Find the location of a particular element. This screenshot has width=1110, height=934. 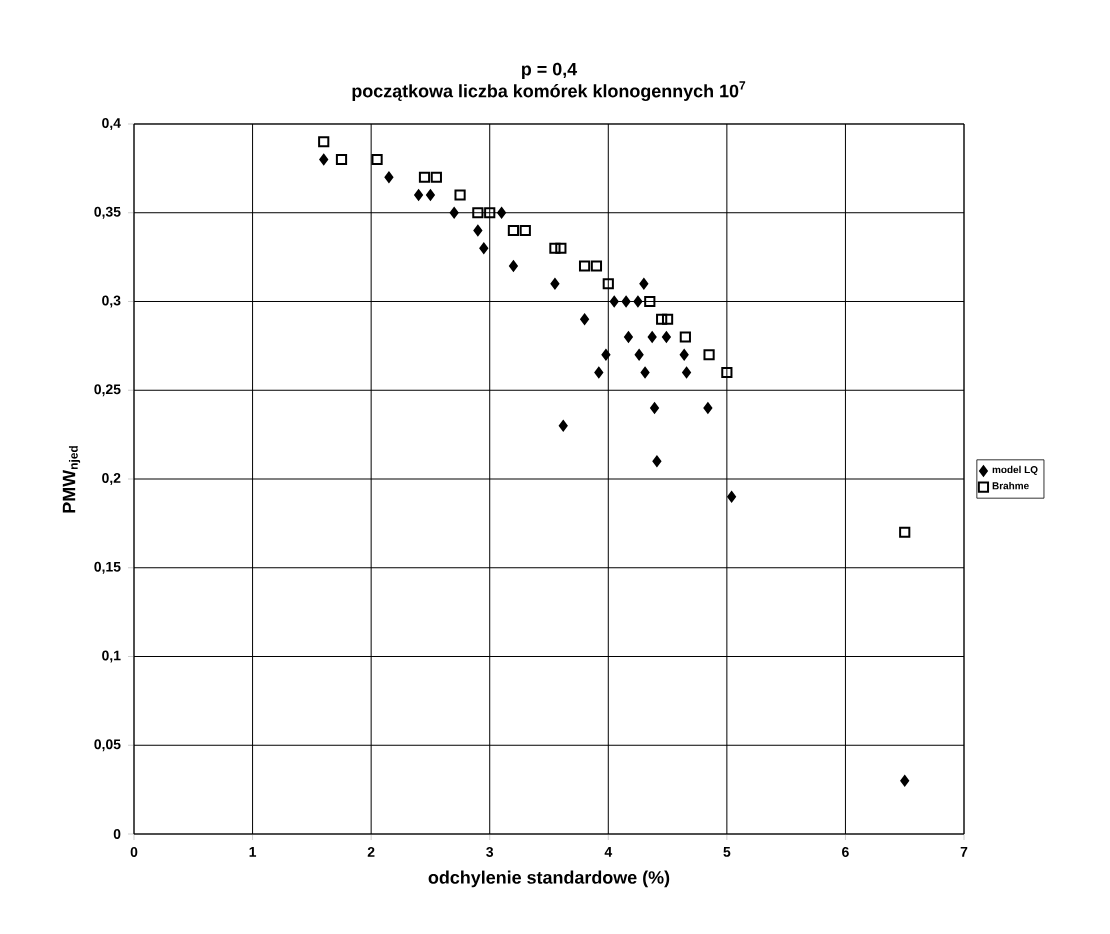

chart-title: p = 0,4 is located at coordinates (550, 70).